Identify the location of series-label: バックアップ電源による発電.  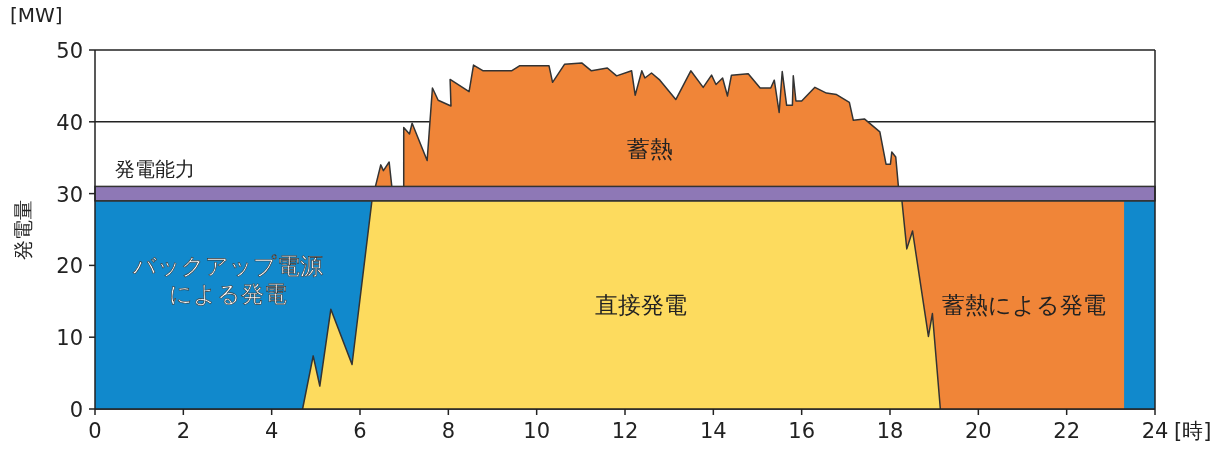
(227, 280).